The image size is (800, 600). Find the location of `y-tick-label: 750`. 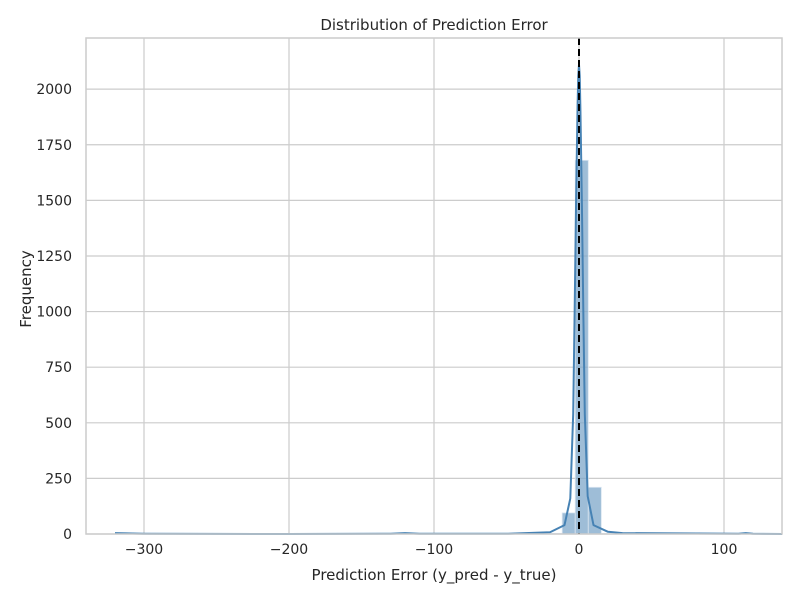

y-tick-label: 750 is located at coordinates (58, 368).